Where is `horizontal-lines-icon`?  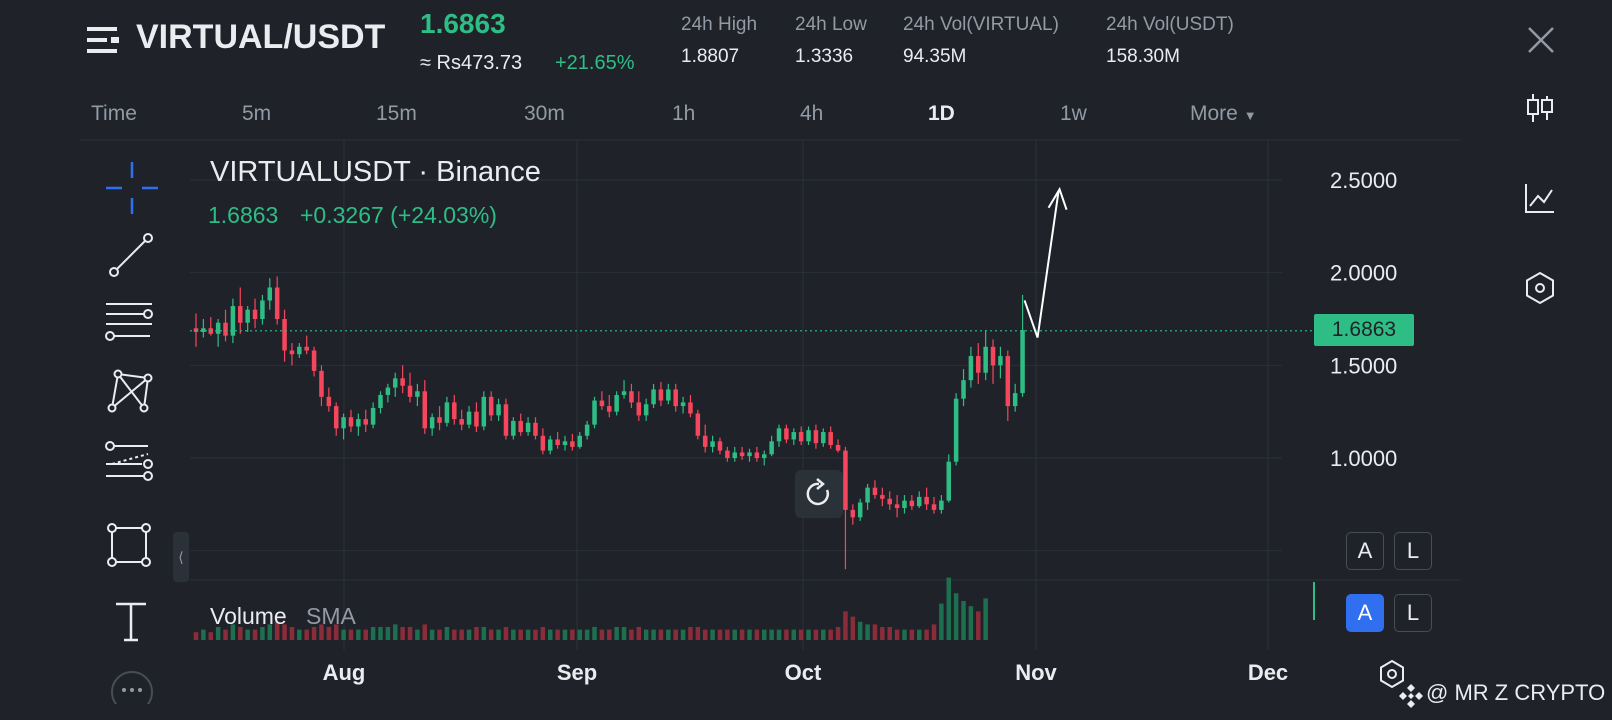
horizontal-lines-icon is located at coordinates (132, 324).